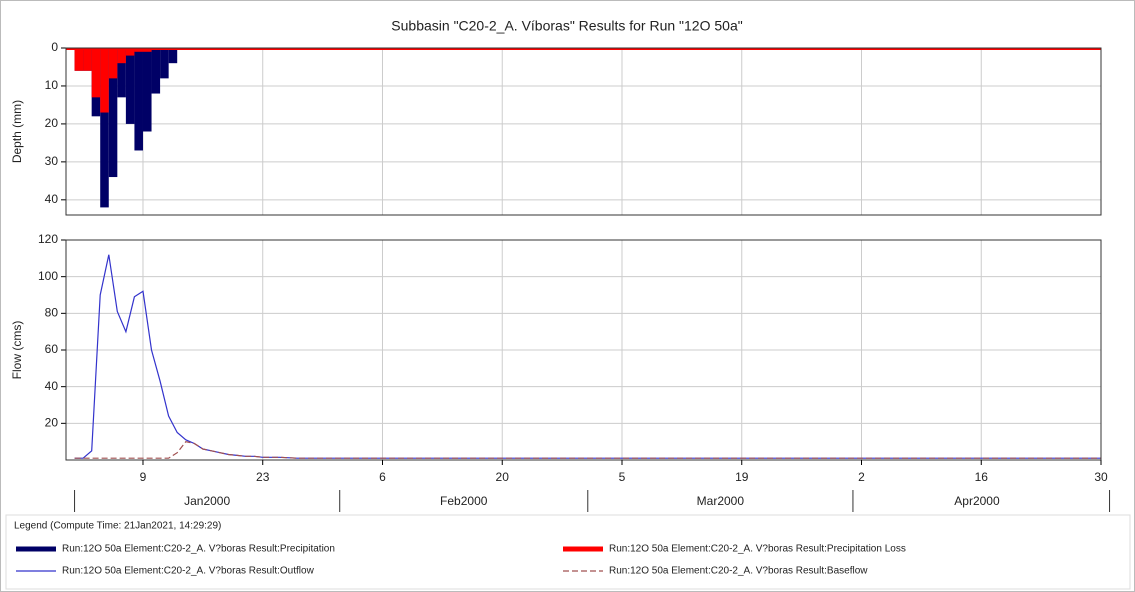  What do you see at coordinates (207, 501) in the screenshot?
I see `month-label: Jan2000` at bounding box center [207, 501].